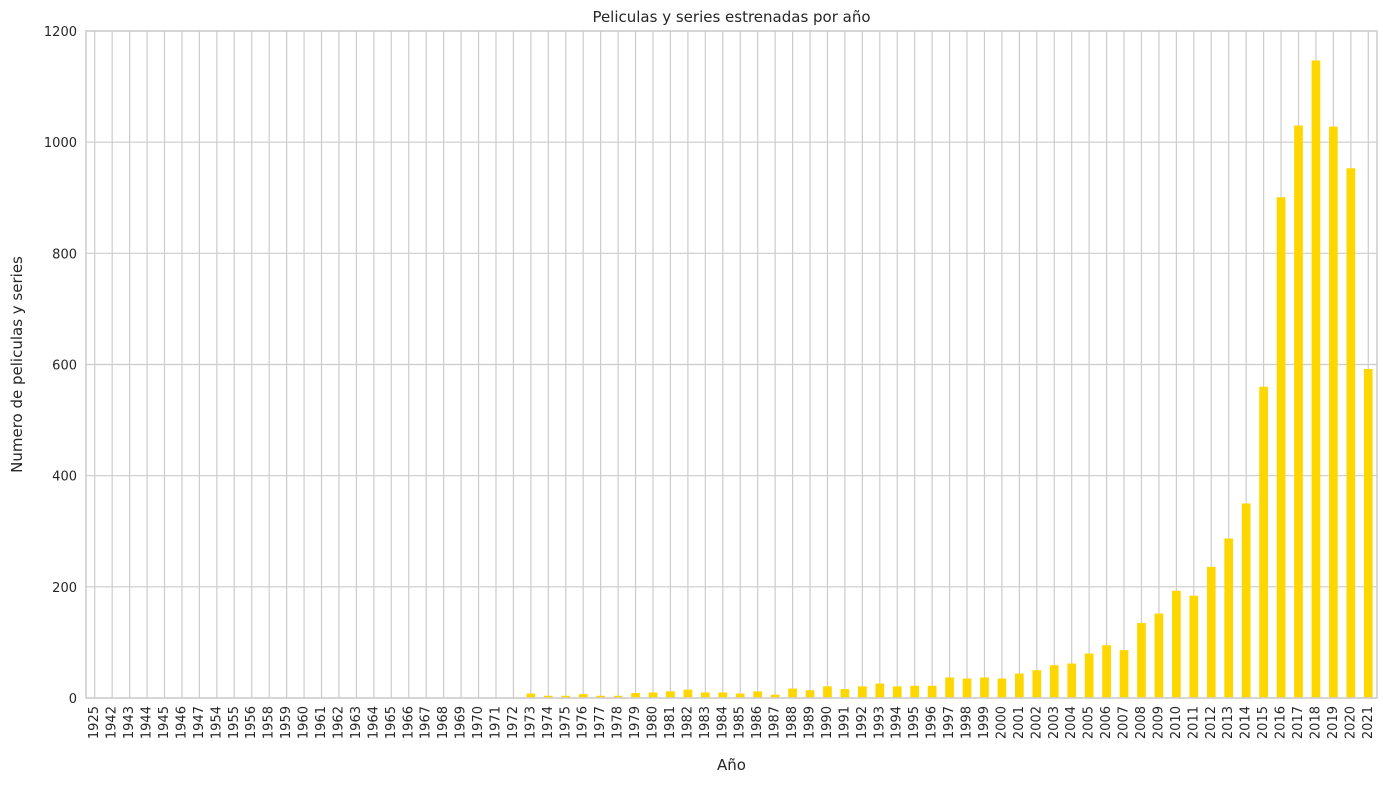  Describe the element at coordinates (1106, 722) in the screenshot. I see `x-tick-label: 2006` at that location.